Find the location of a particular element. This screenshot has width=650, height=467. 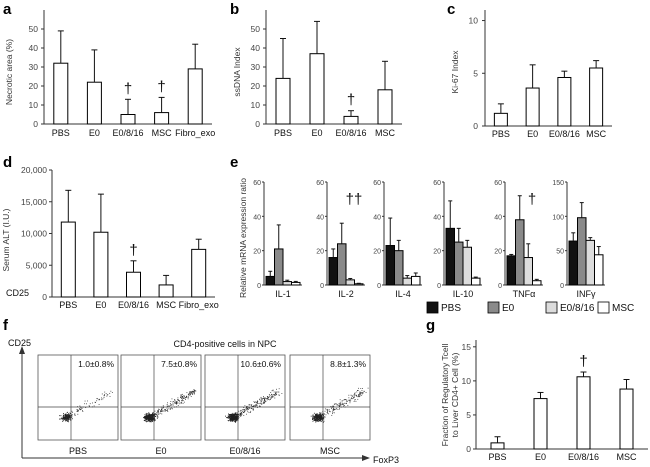

y-tick-label: 0 is located at coordinates (439, 286).